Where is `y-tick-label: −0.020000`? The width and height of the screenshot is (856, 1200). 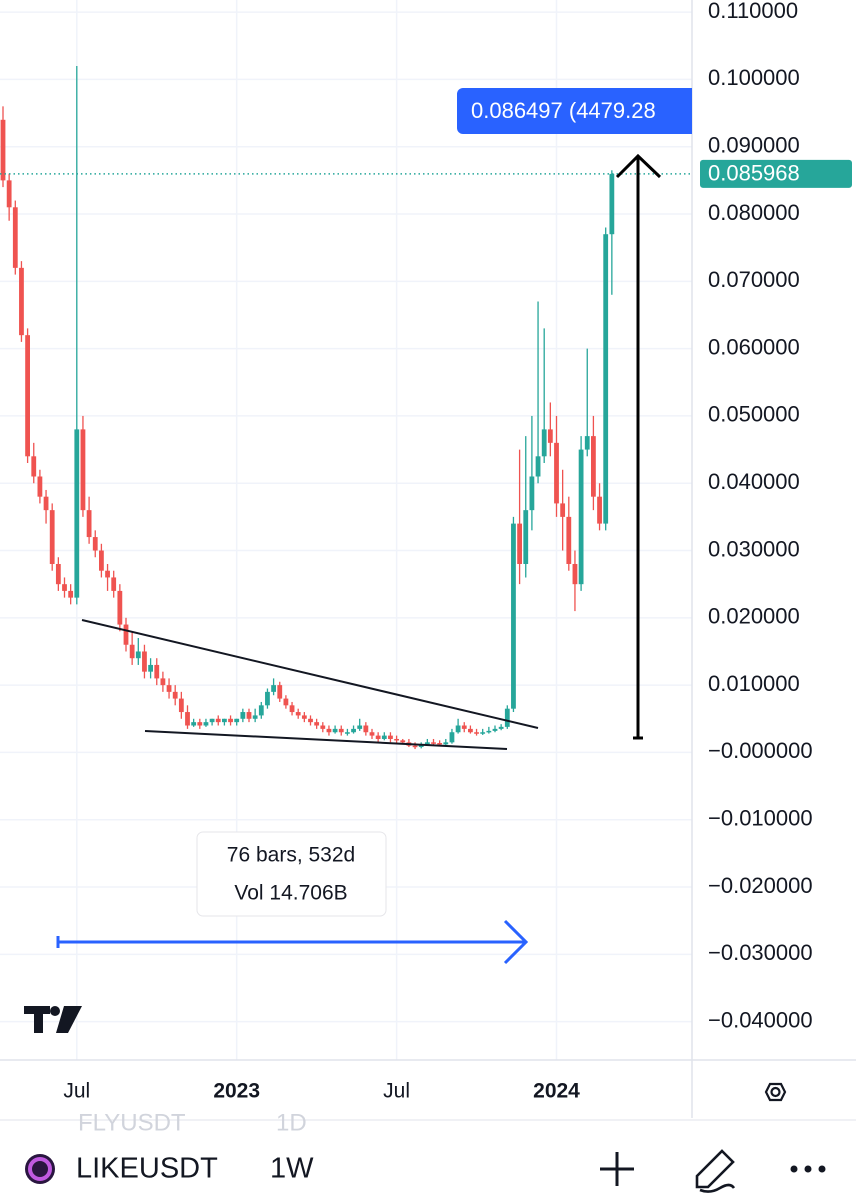 y-tick-label: −0.020000 is located at coordinates (760, 885).